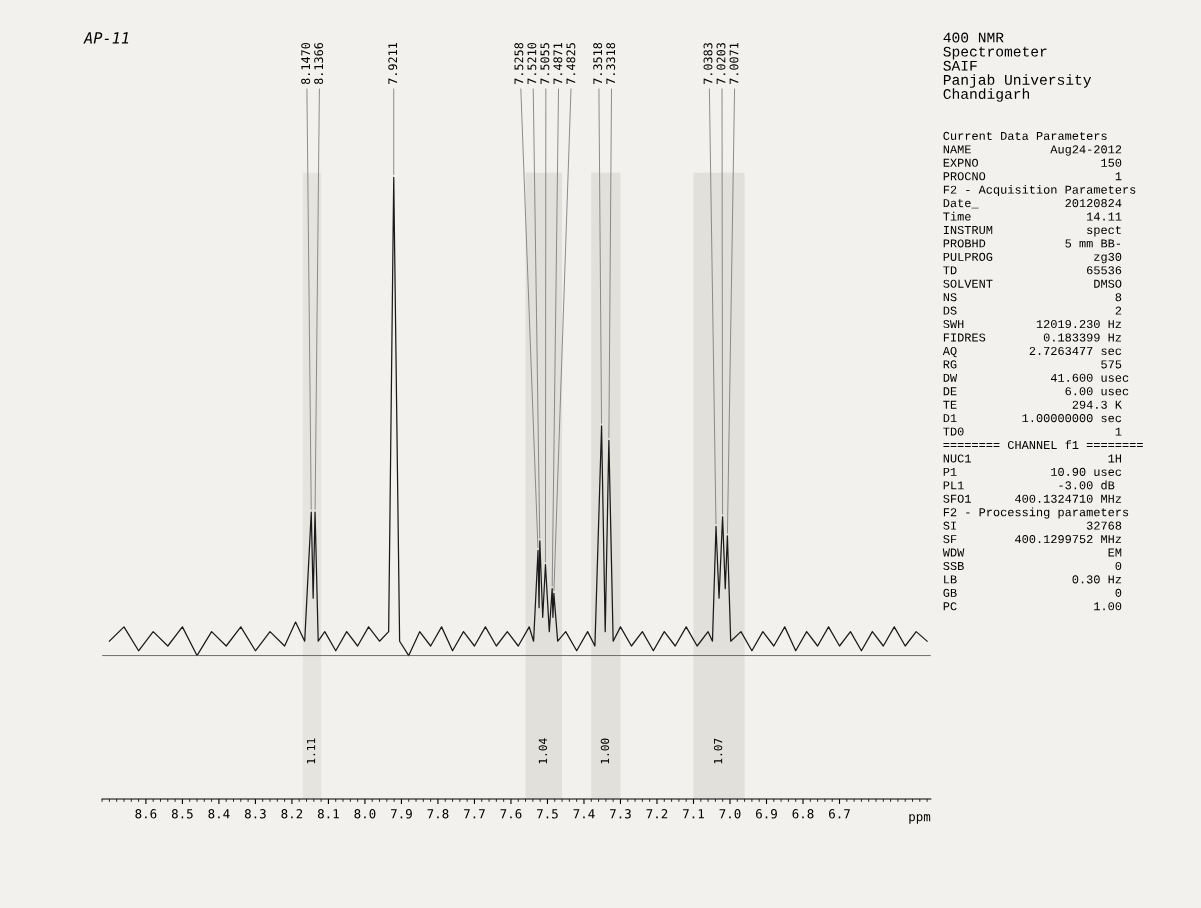 The width and height of the screenshot is (1201, 908). I want to click on x-tick-label: 8.1, so click(328, 814).